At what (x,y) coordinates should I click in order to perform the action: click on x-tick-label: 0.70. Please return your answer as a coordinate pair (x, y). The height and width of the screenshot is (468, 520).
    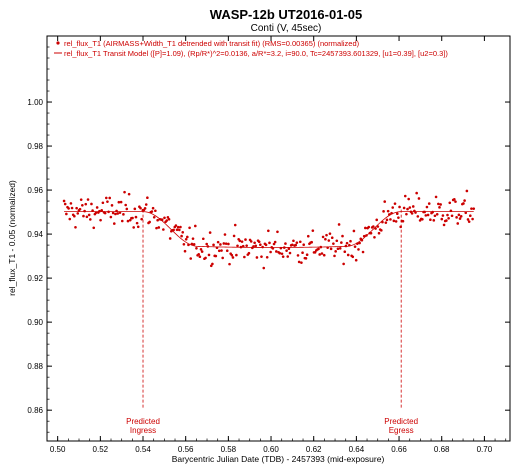
    Looking at the image, I should click on (485, 449).